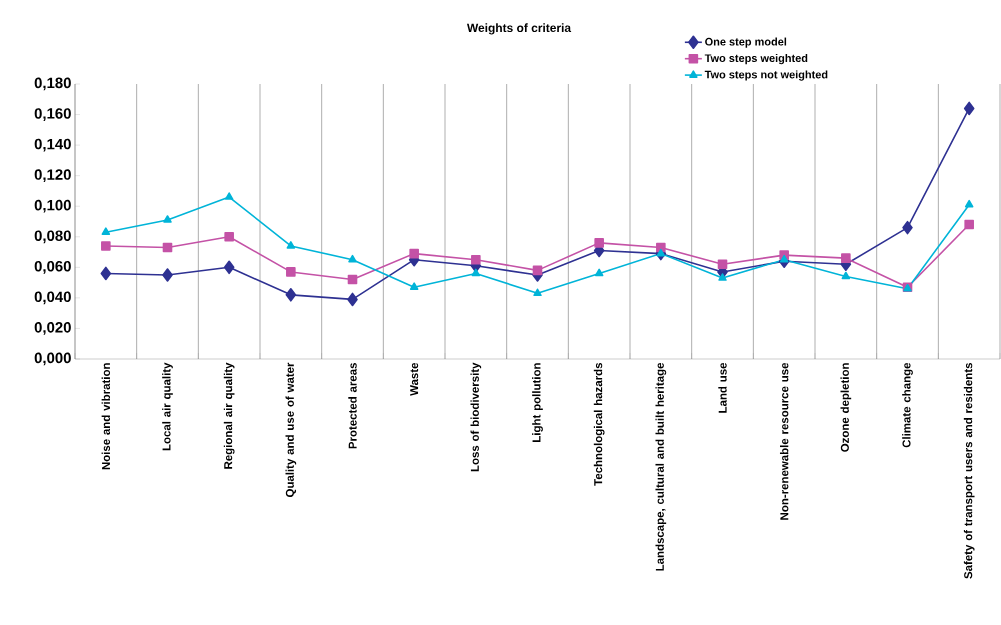 Image resolution: width=1001 pixels, height=625 pixels. What do you see at coordinates (756, 59) in the screenshot?
I see `legend-label: Two steps weighted` at bounding box center [756, 59].